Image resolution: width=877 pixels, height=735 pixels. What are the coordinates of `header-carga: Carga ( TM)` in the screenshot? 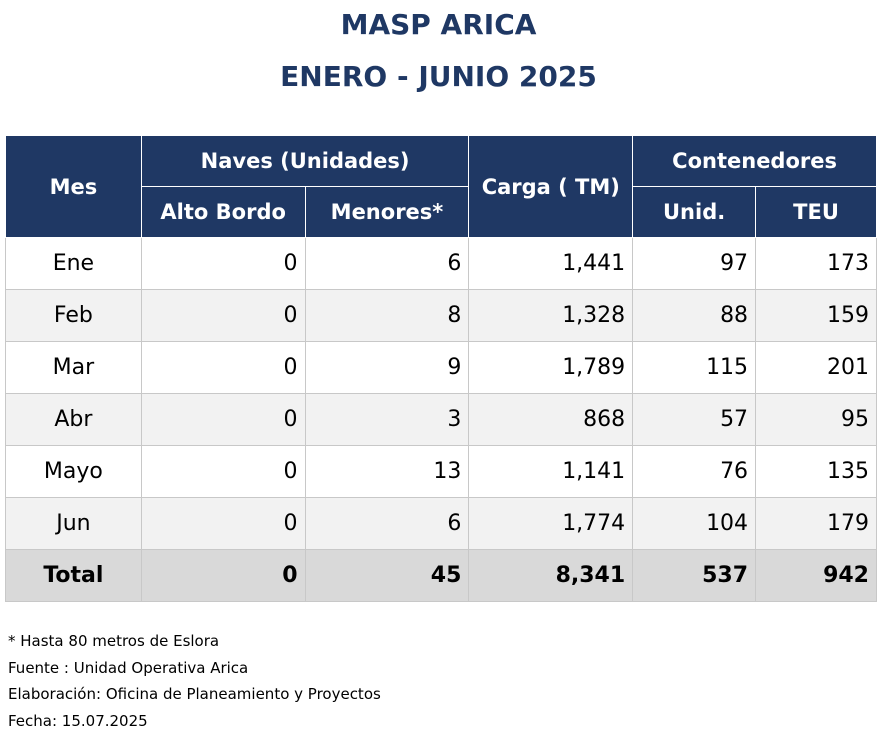 It's located at (551, 186).